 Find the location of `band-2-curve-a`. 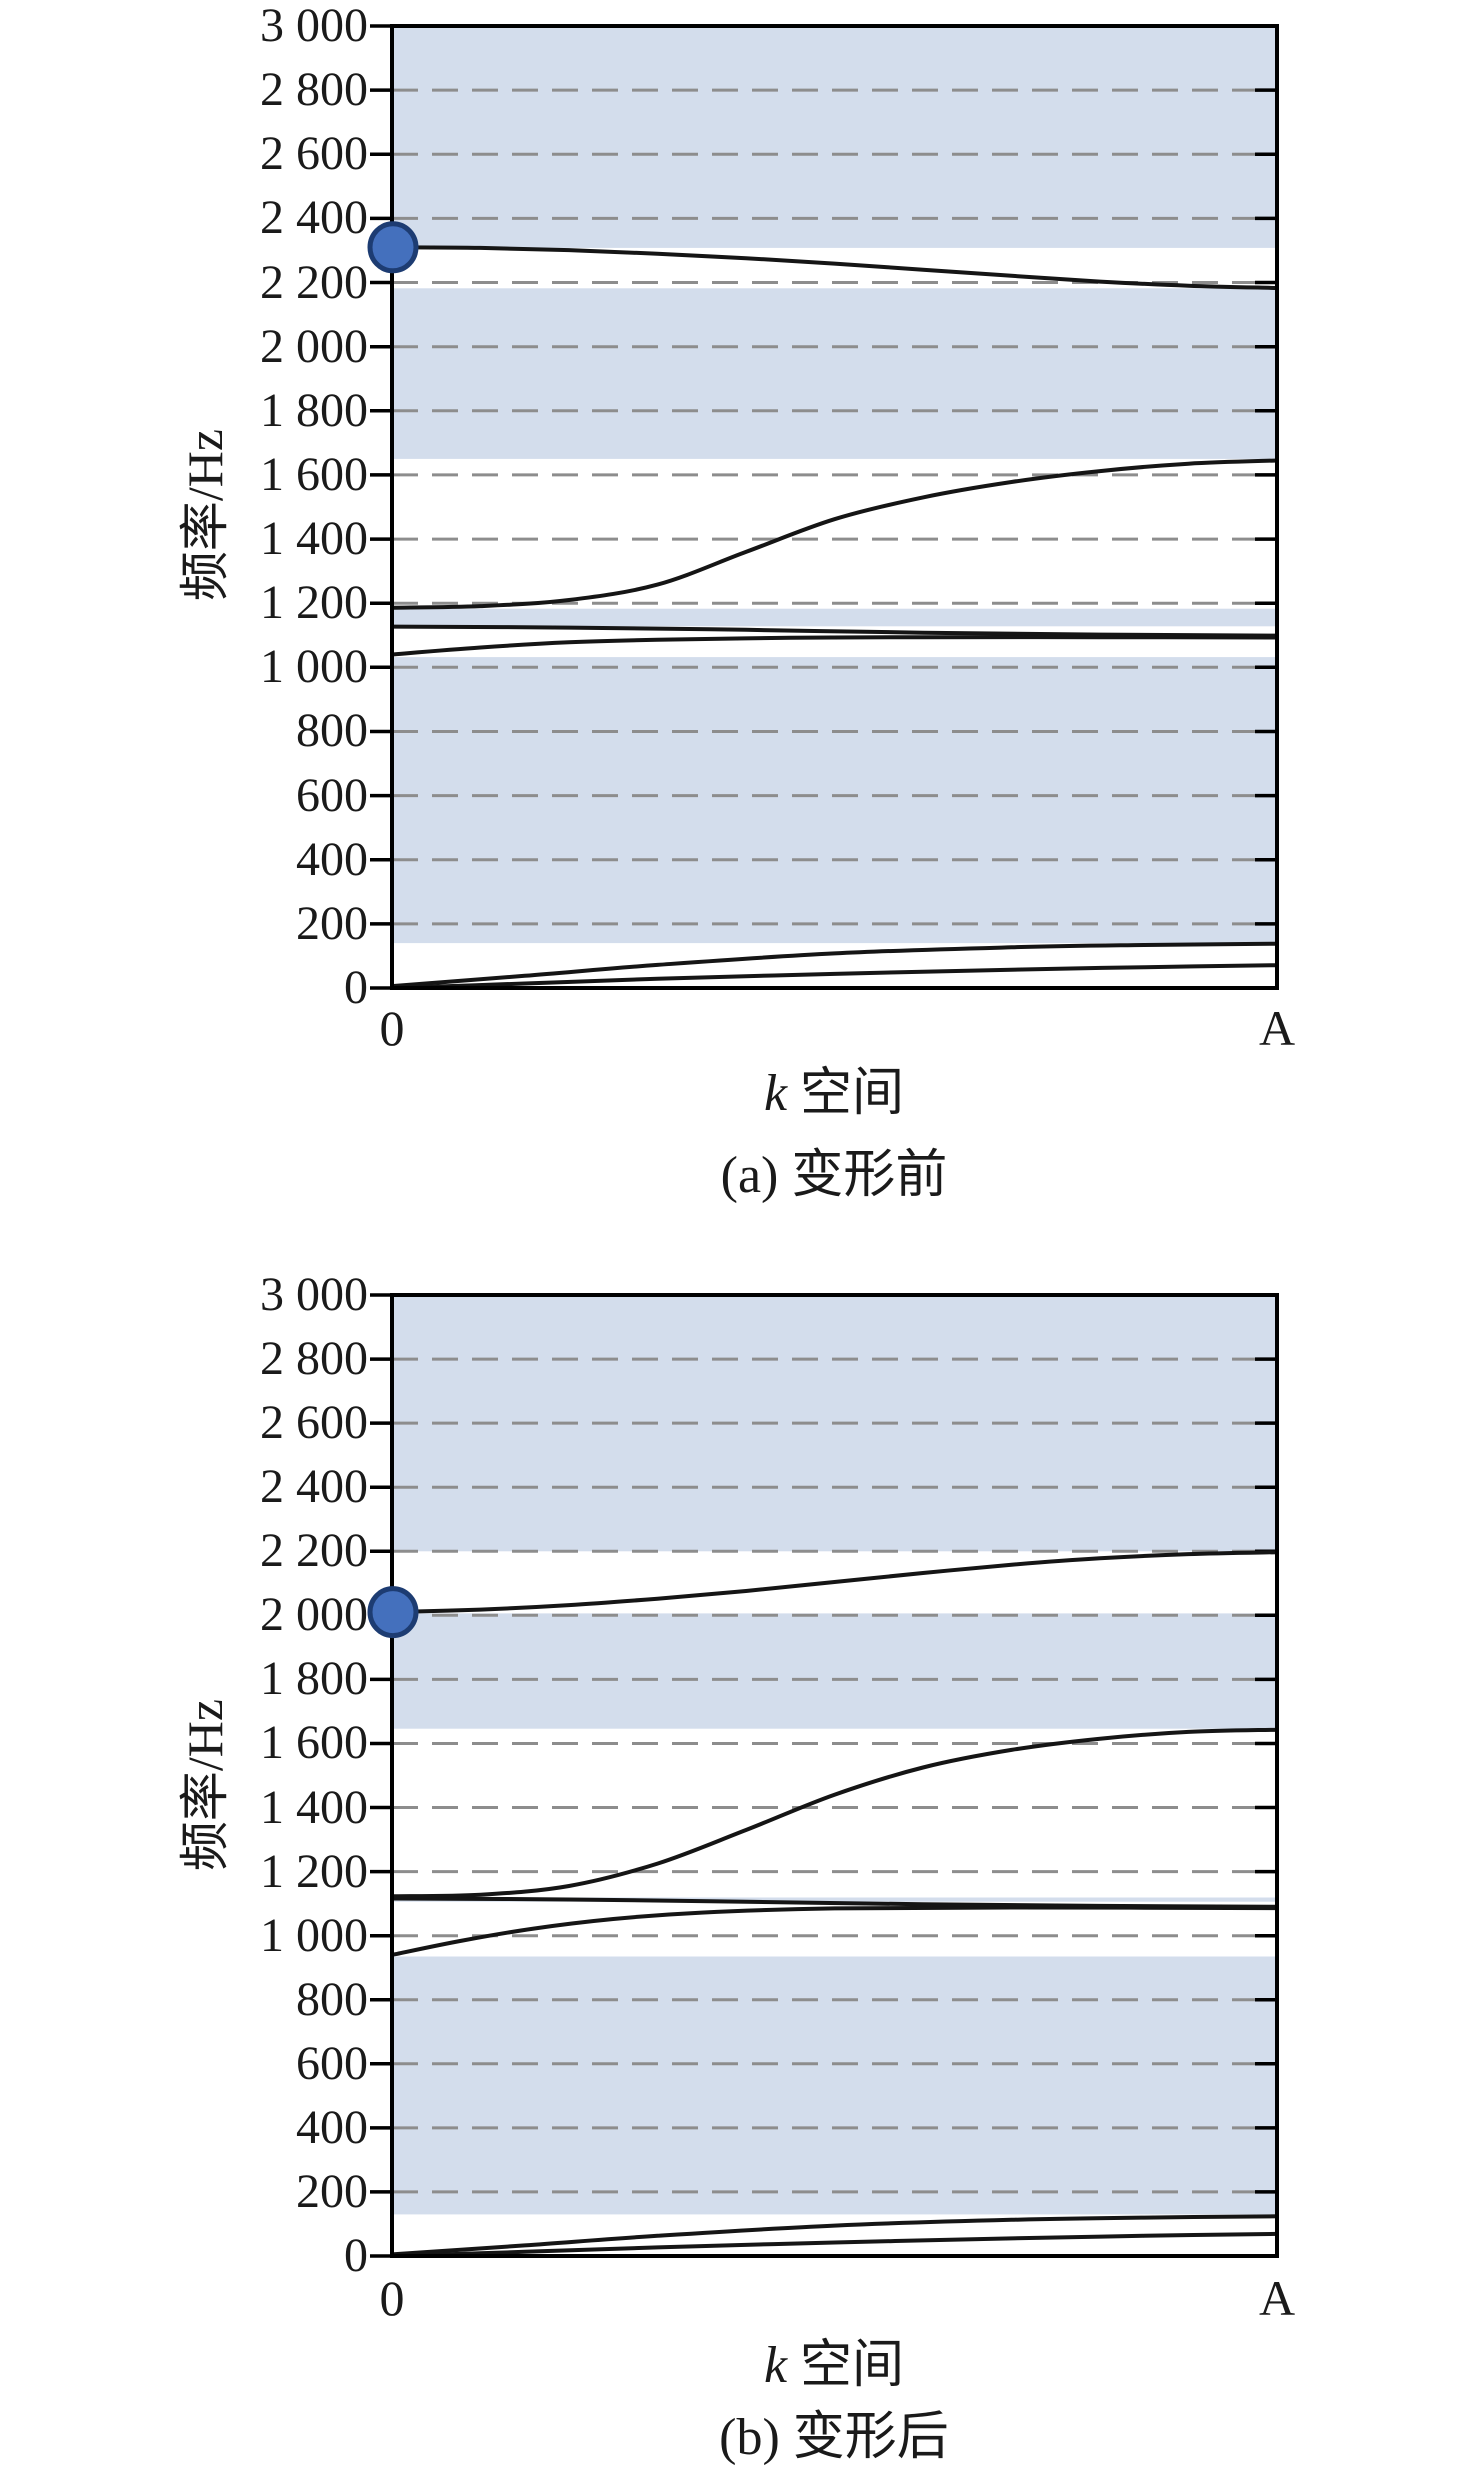

band-2-curve-a is located at coordinates (834, 965).